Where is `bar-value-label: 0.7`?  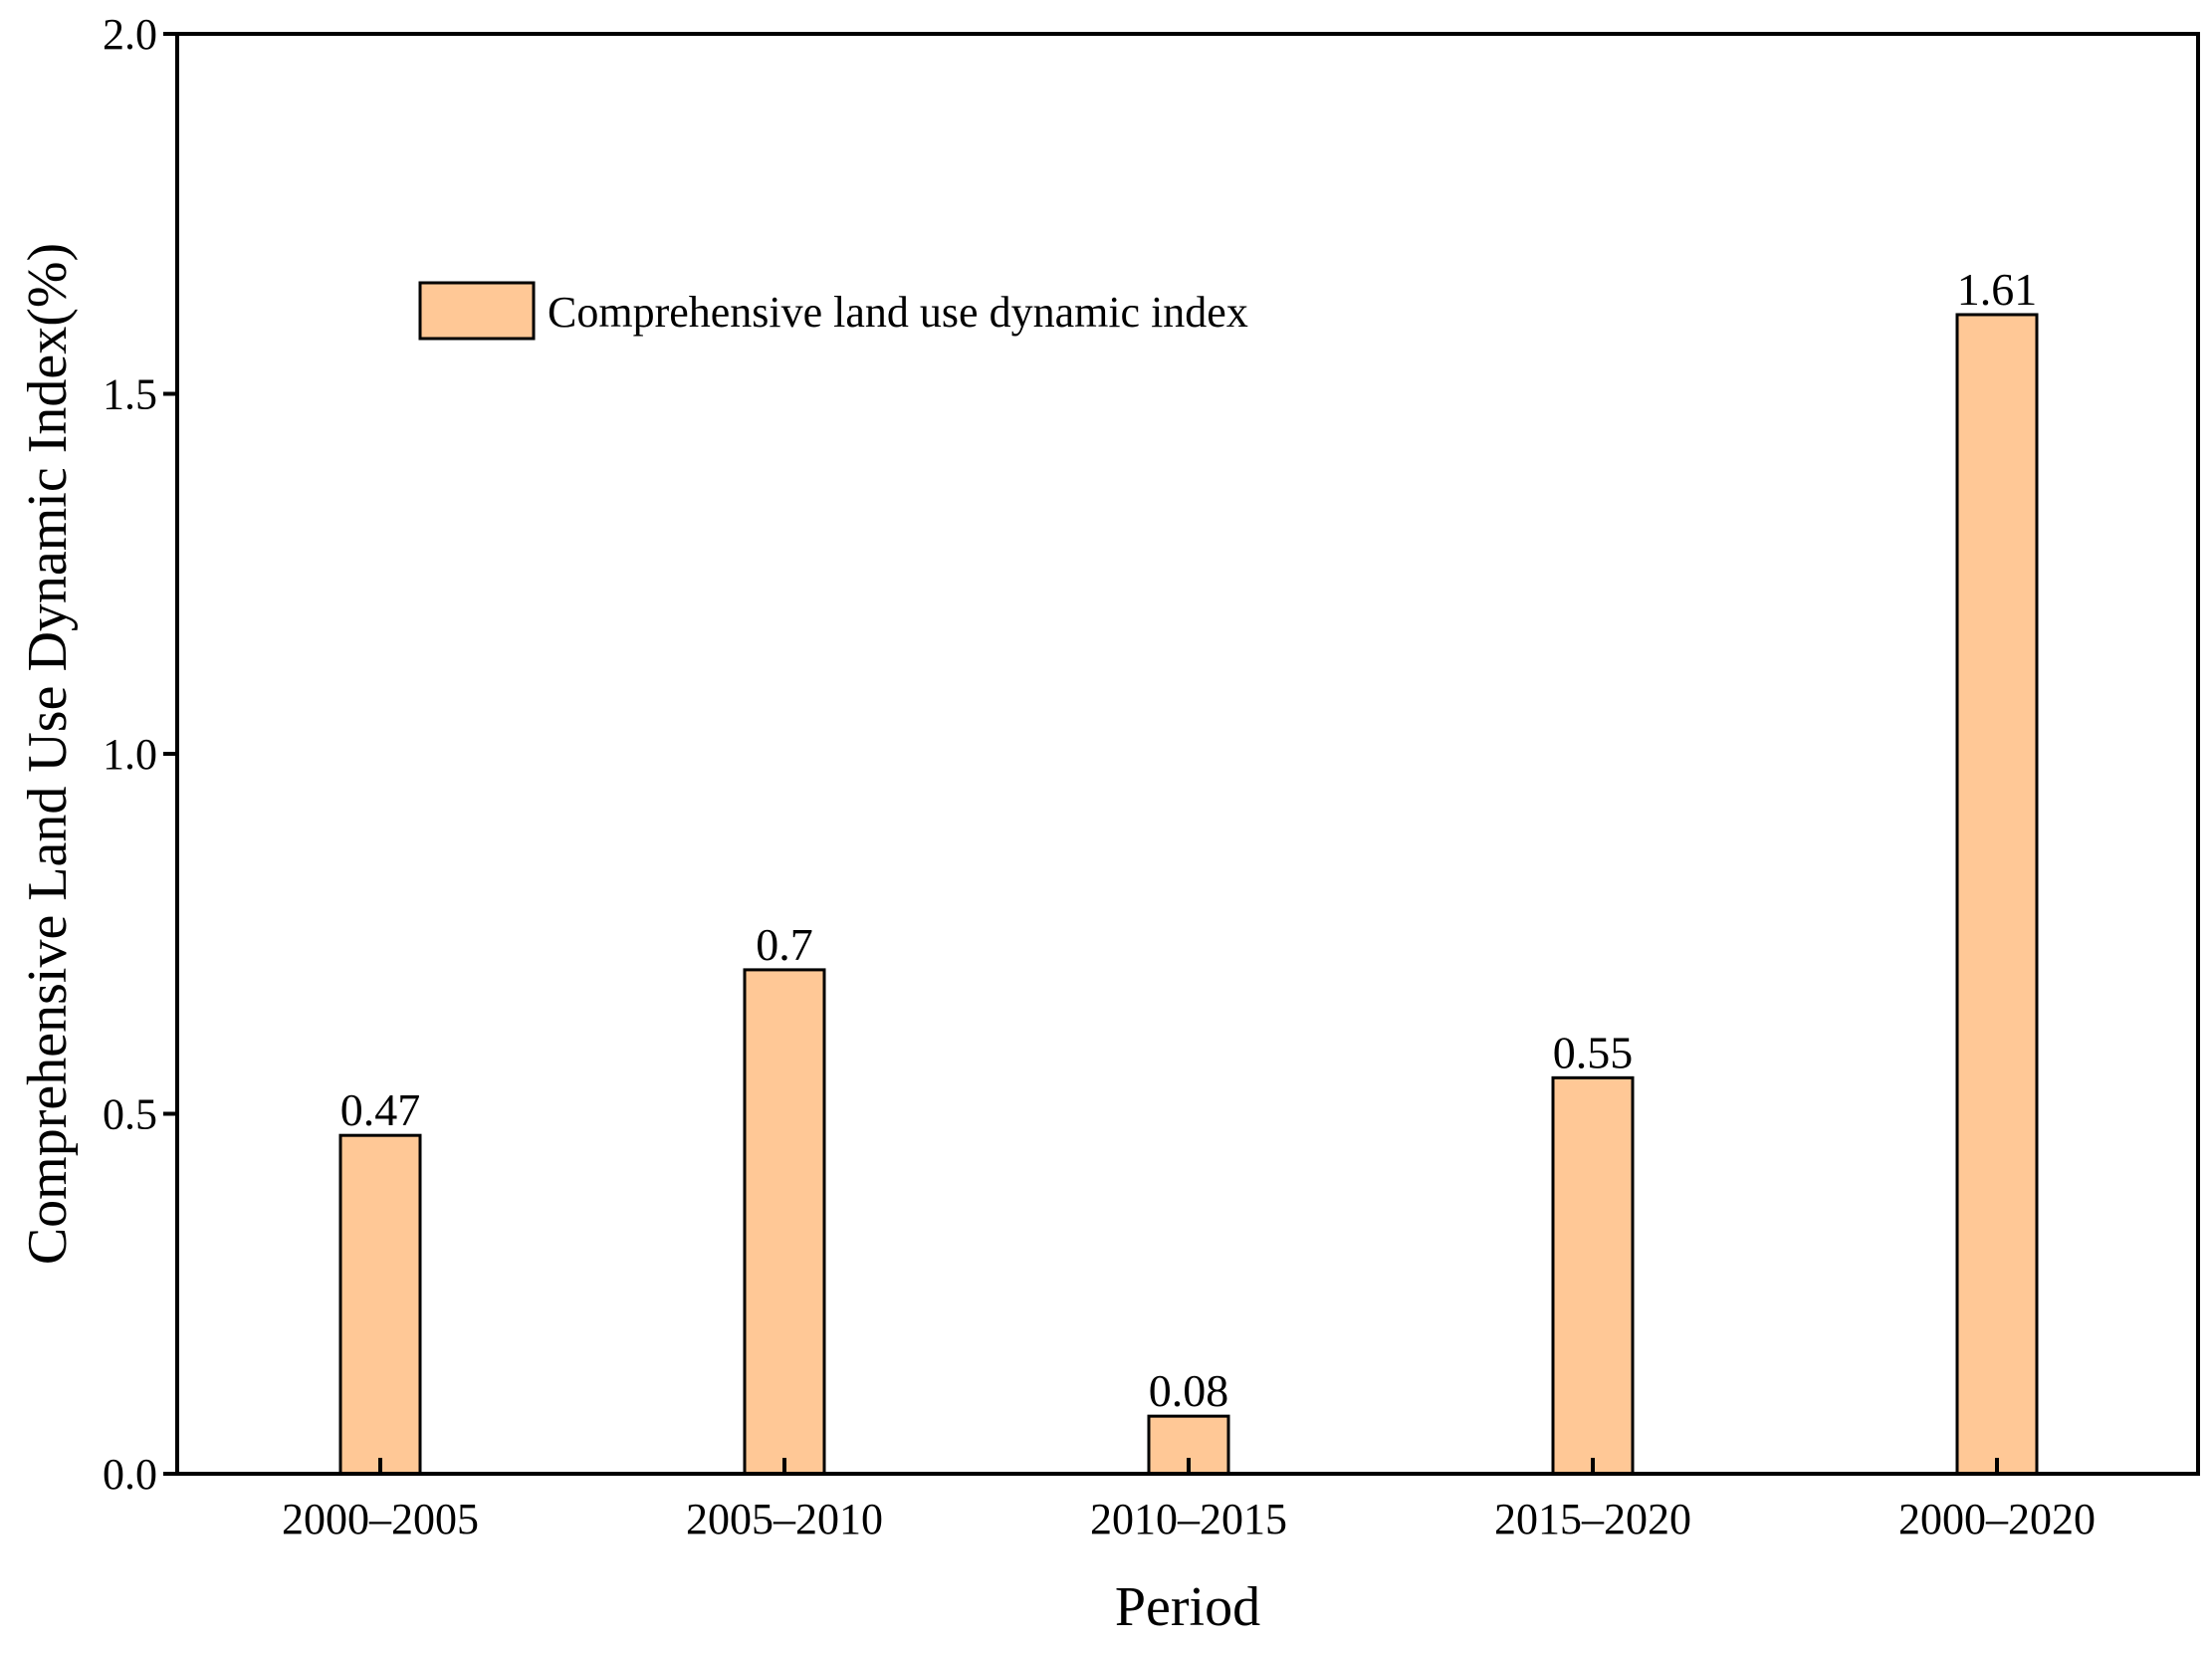 bar-value-label: 0.7 is located at coordinates (784, 945).